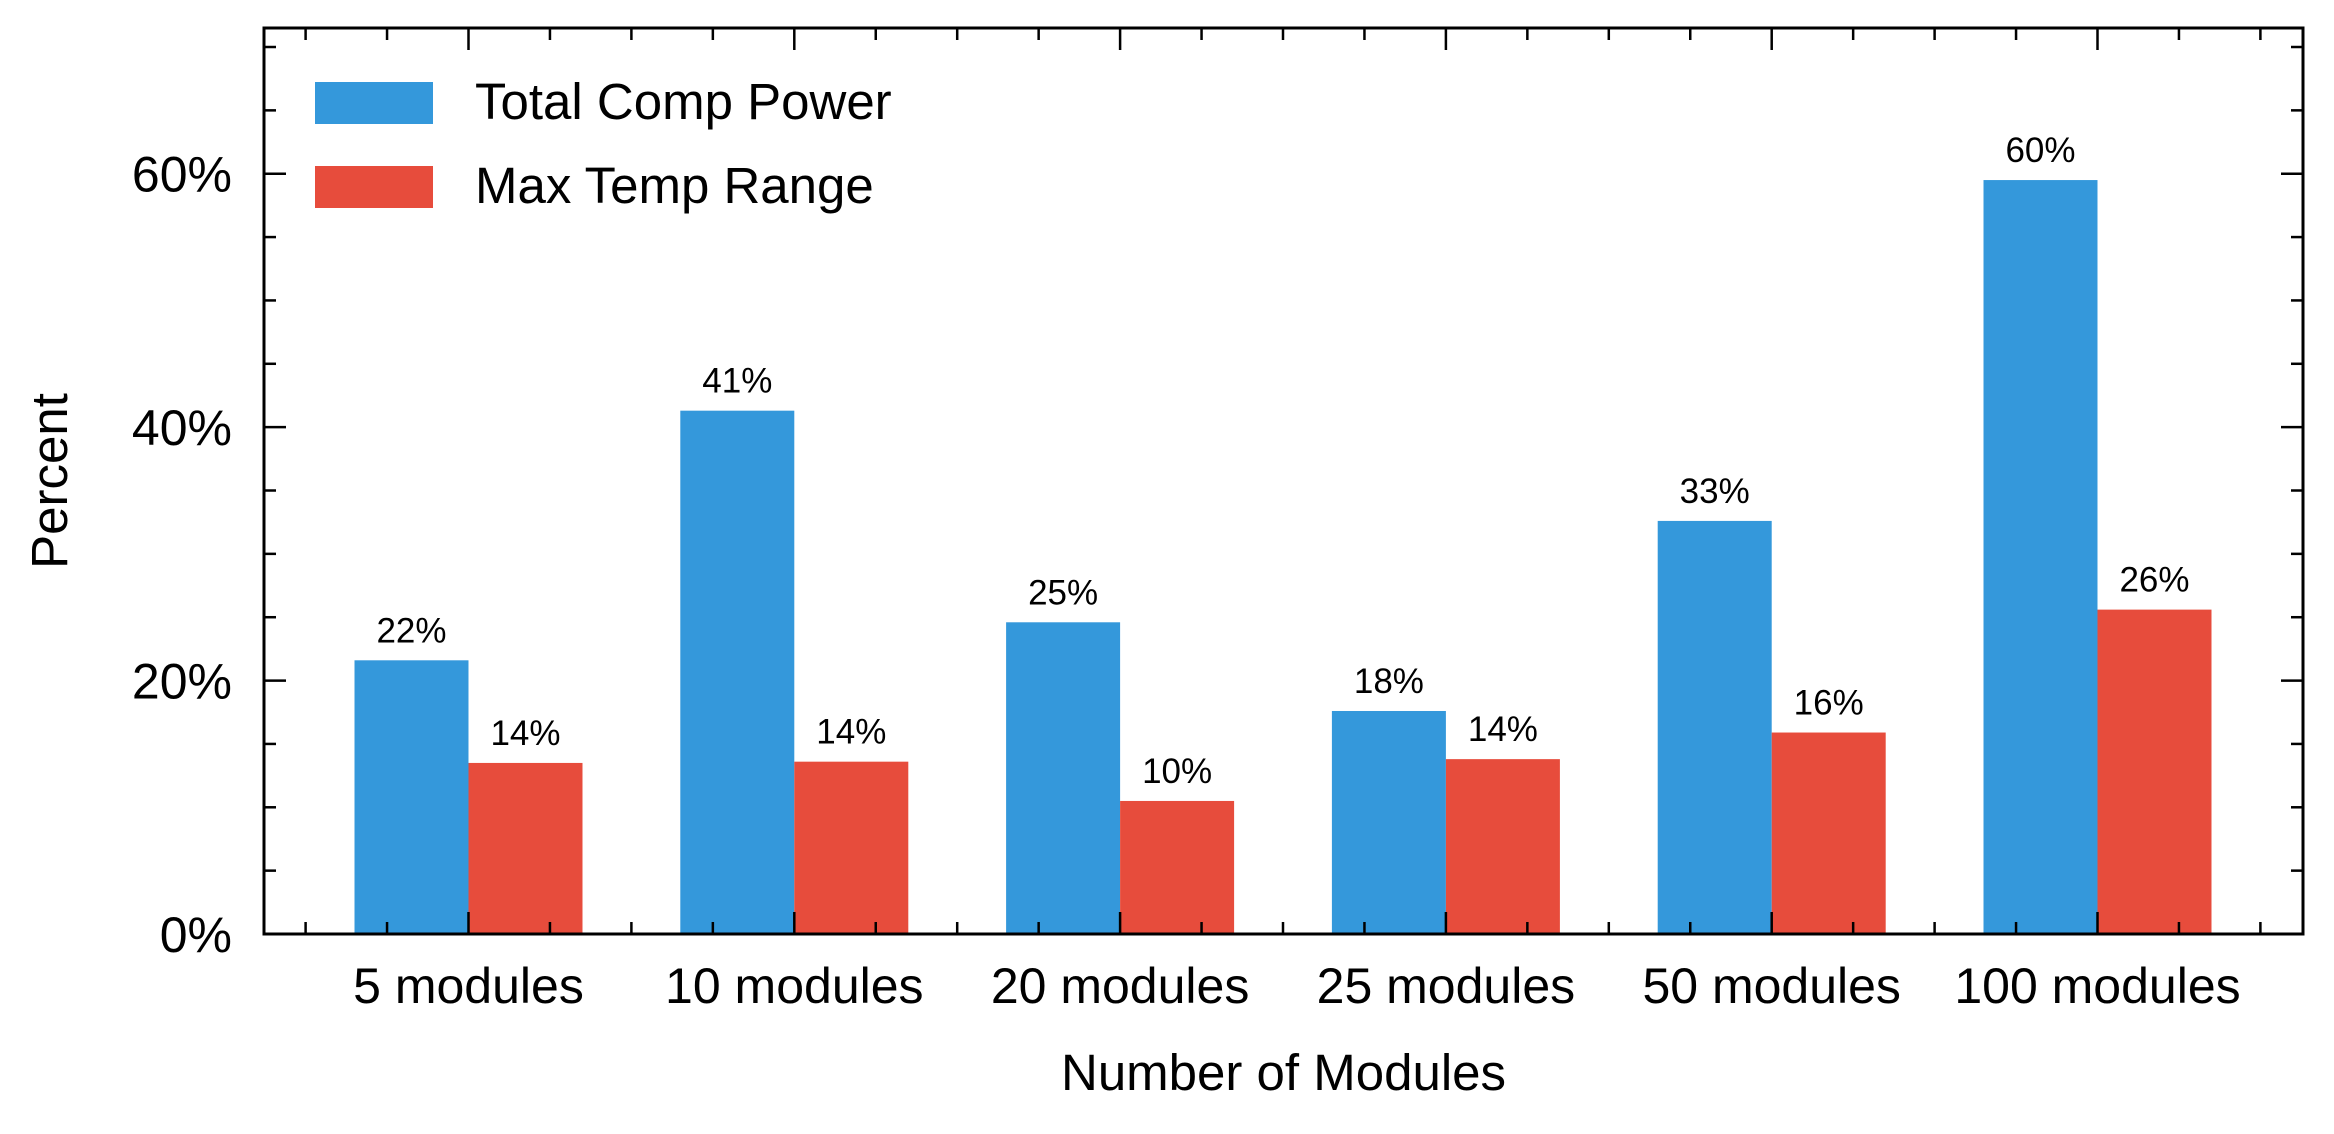 The height and width of the screenshot is (1134, 2334). What do you see at coordinates (1283, 1072) in the screenshot?
I see `x-axis-label: Number of Modules` at bounding box center [1283, 1072].